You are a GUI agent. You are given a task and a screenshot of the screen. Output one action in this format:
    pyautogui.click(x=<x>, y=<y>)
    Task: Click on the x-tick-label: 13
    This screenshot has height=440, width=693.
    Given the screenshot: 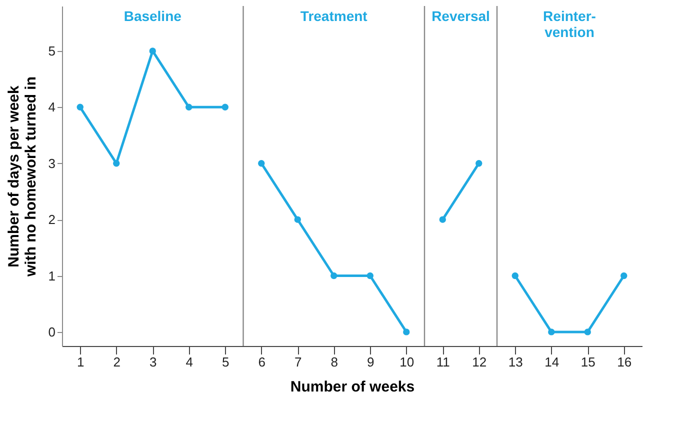 What is the action you would take?
    pyautogui.click(x=515, y=362)
    